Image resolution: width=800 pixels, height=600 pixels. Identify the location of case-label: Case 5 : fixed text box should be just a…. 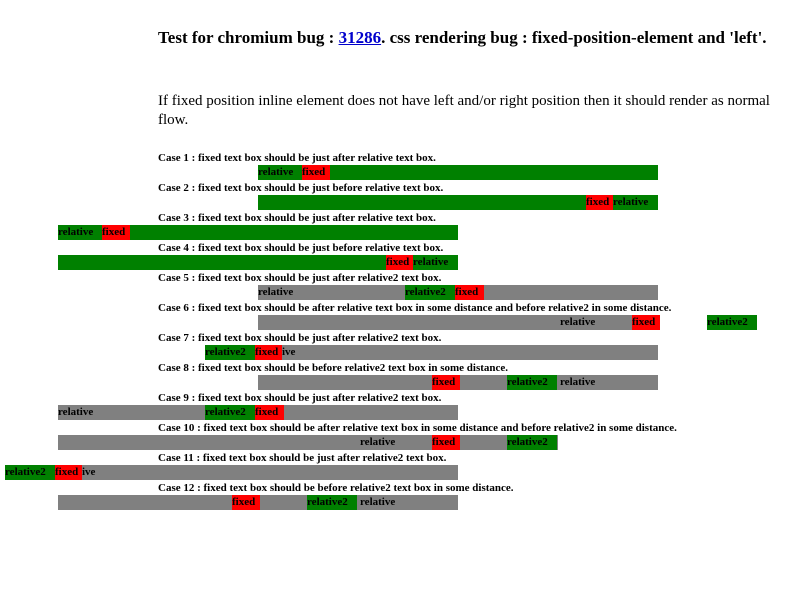
(300, 278).